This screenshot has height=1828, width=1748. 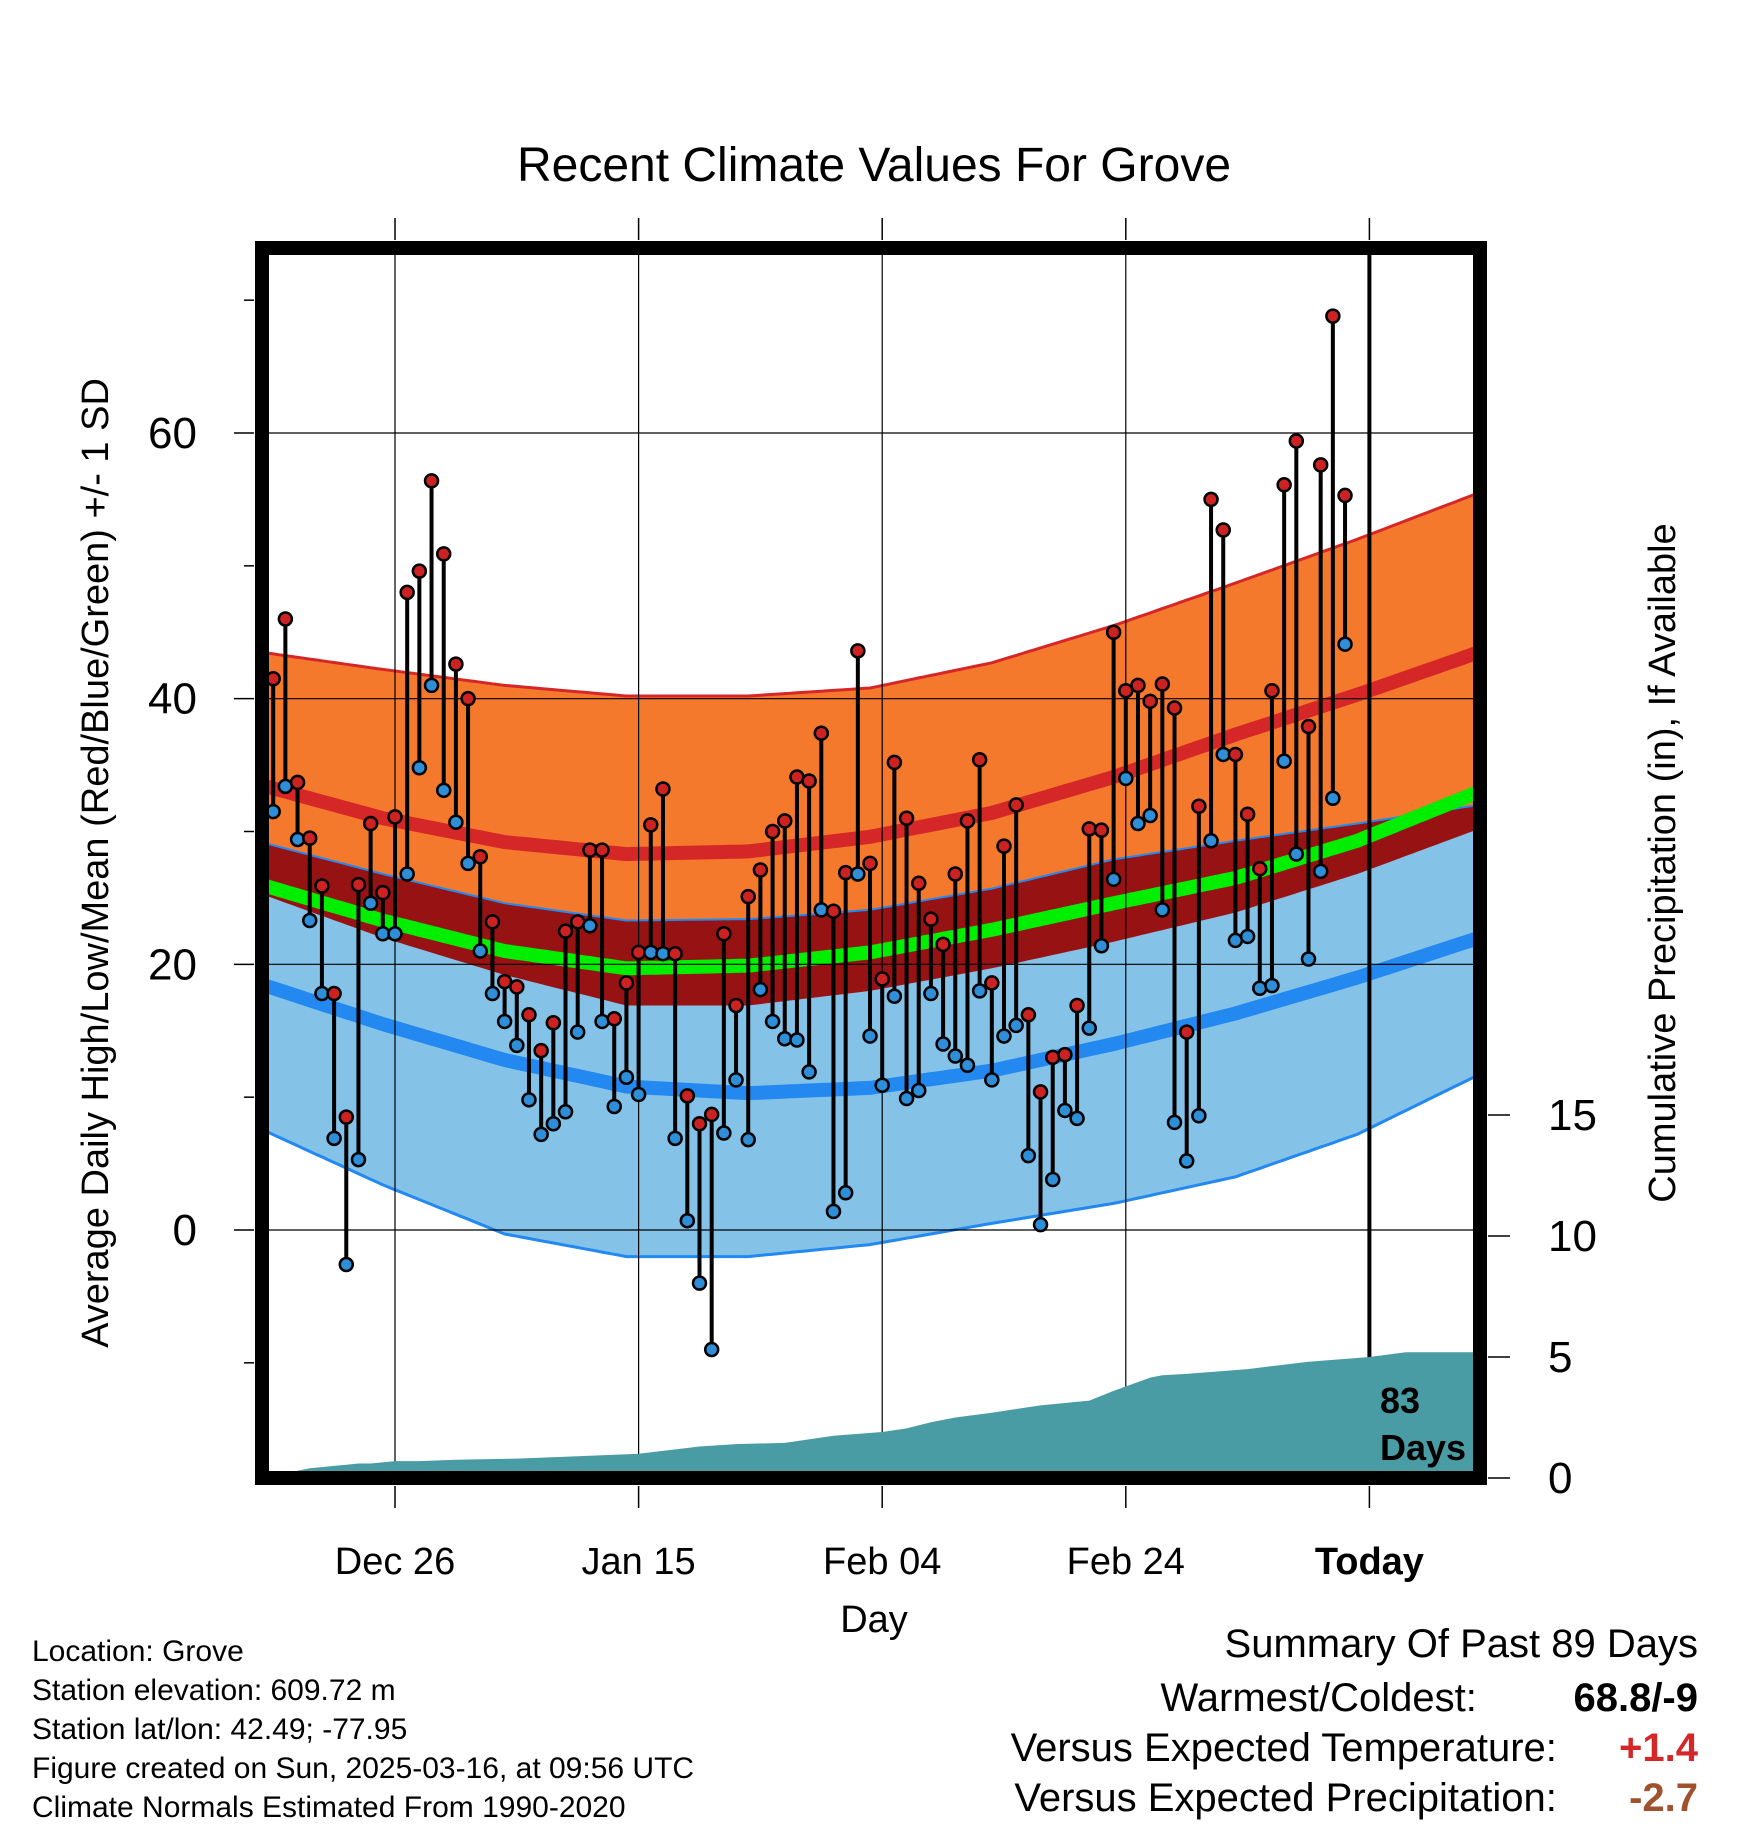 What do you see at coordinates (1572, 1115) in the screenshot?
I see `y2-tick-label: 15` at bounding box center [1572, 1115].